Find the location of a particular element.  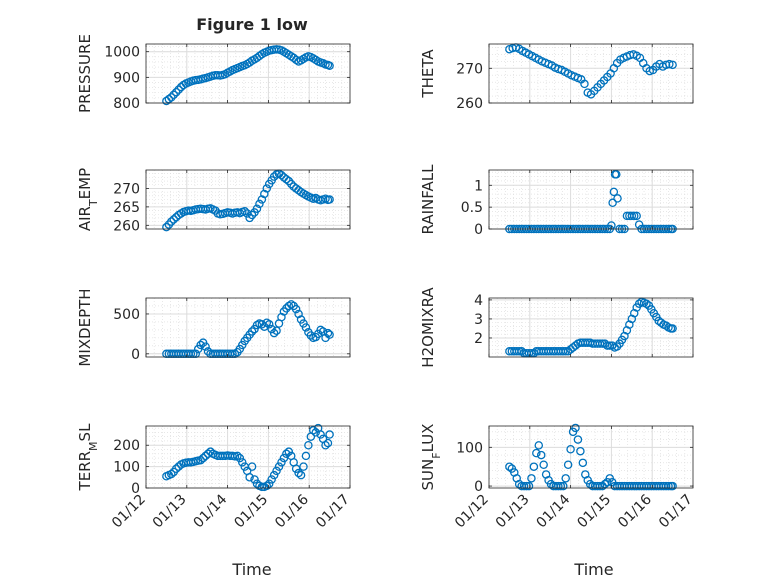

axes-rainfall: 0 0.5 1 RAINFALL is located at coordinates (556, 201).